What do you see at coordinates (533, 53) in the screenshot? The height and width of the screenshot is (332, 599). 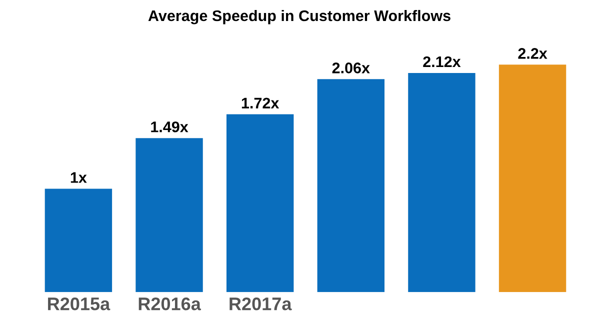 I see `data-label: 2.2x` at bounding box center [533, 53].